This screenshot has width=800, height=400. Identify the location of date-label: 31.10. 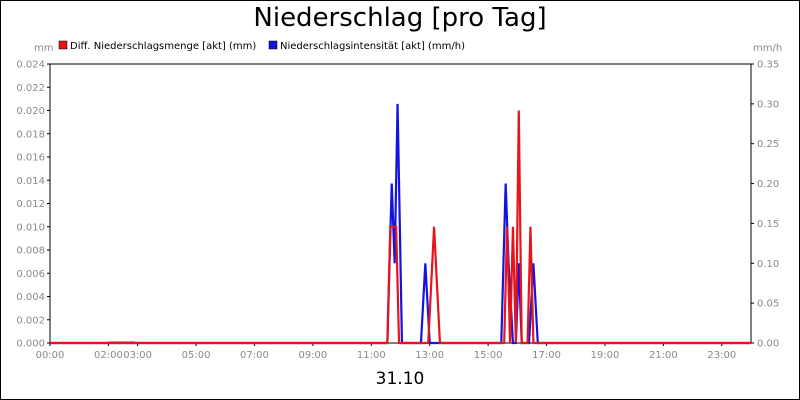
(400, 379).